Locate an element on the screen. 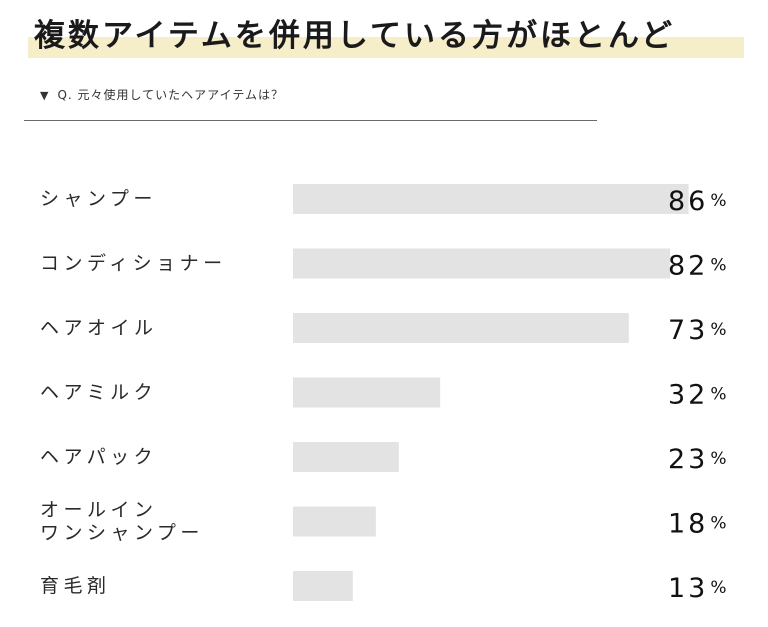 The height and width of the screenshot is (627, 768). value-label: 86% is located at coordinates (699, 201).